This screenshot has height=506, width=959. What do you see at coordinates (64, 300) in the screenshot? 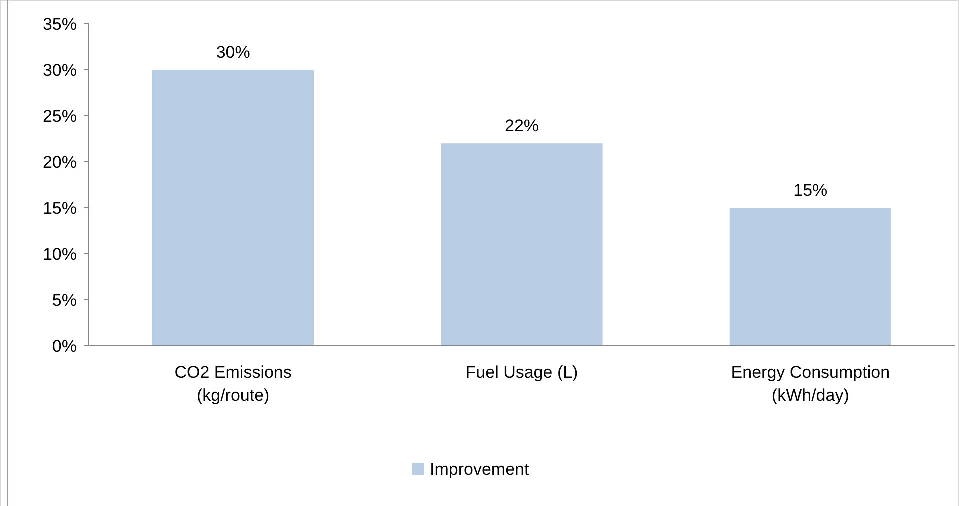
I see `y-tick-label: 5%` at bounding box center [64, 300].